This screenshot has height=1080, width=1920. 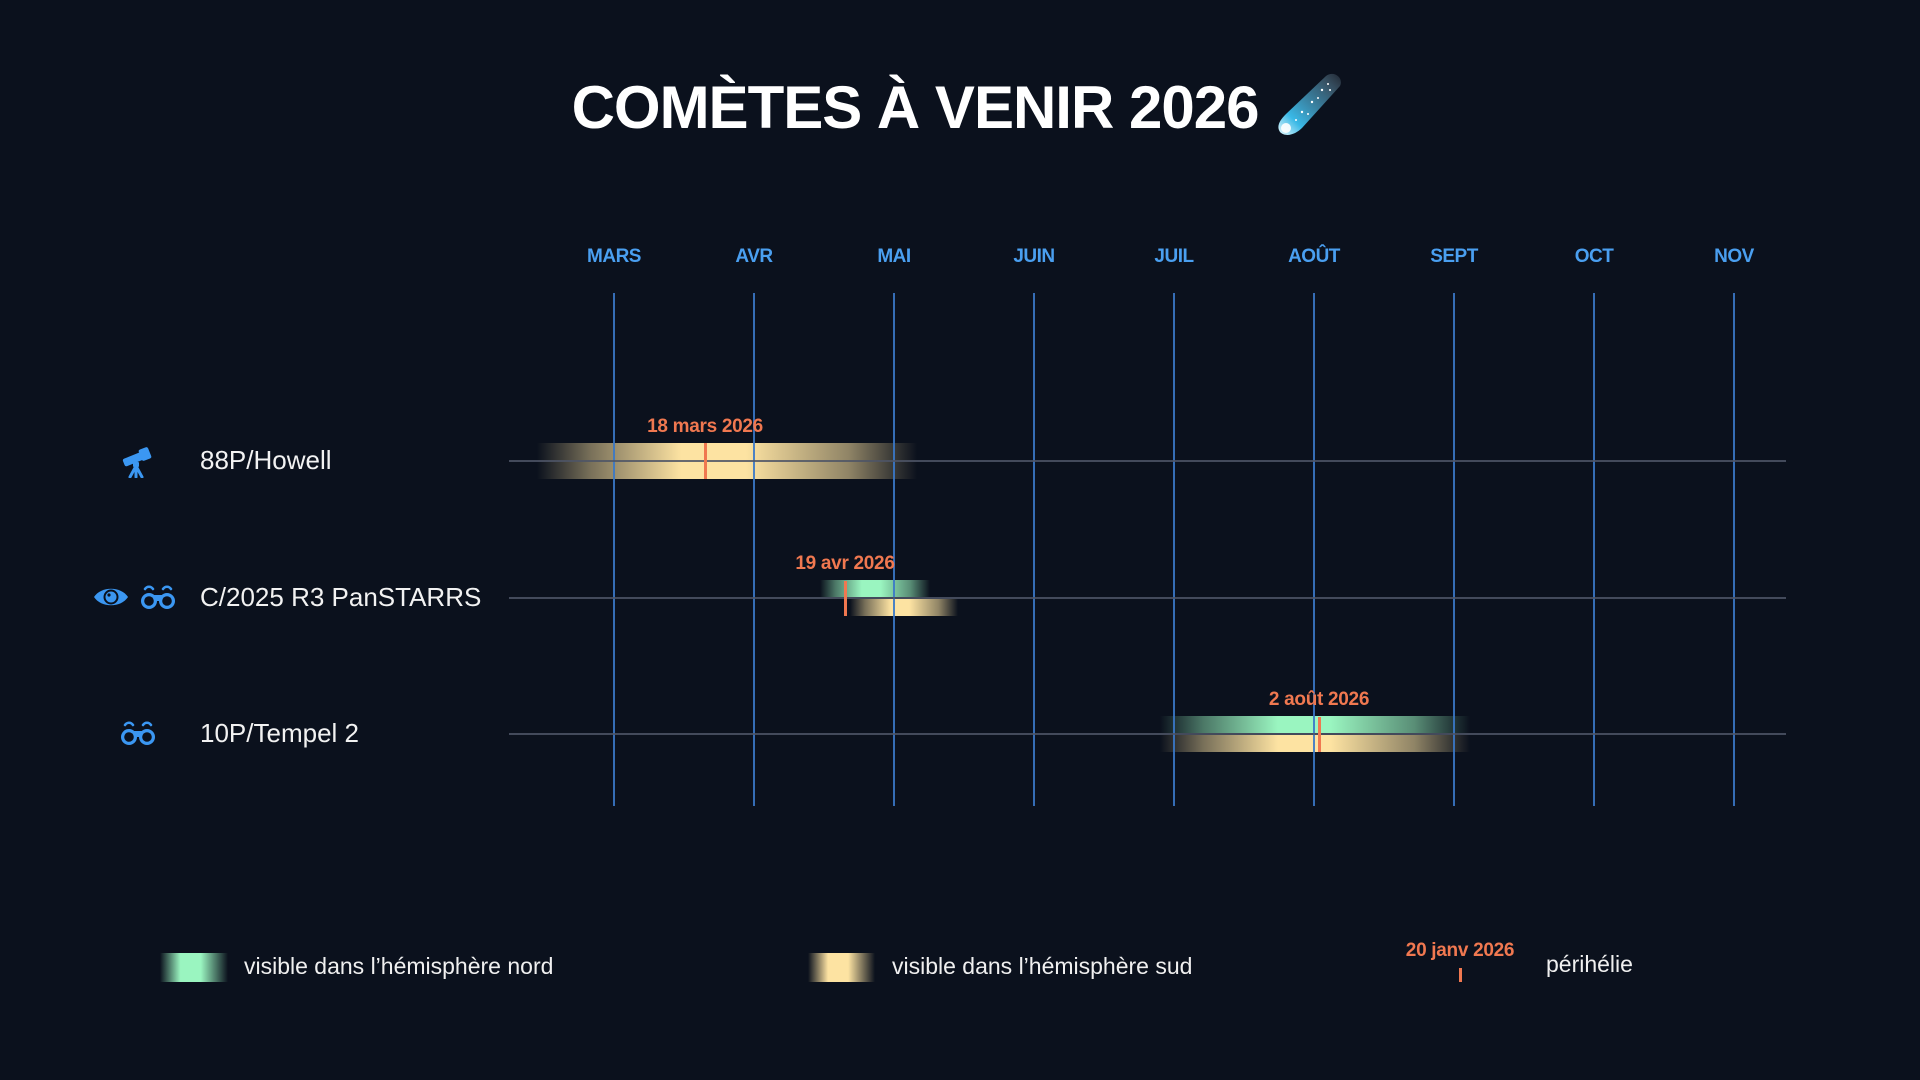 I want to click on comet-name: C/2025 R3 PanSTARRS, so click(x=341, y=597).